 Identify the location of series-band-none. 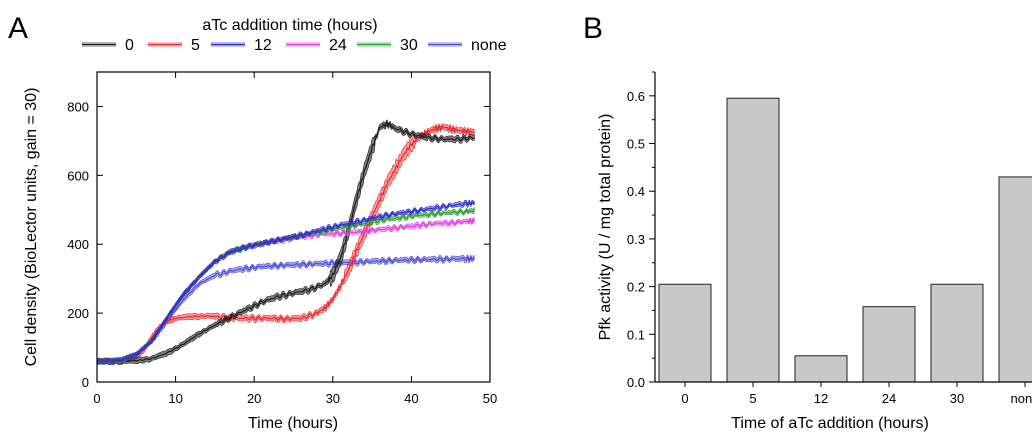
(286, 309).